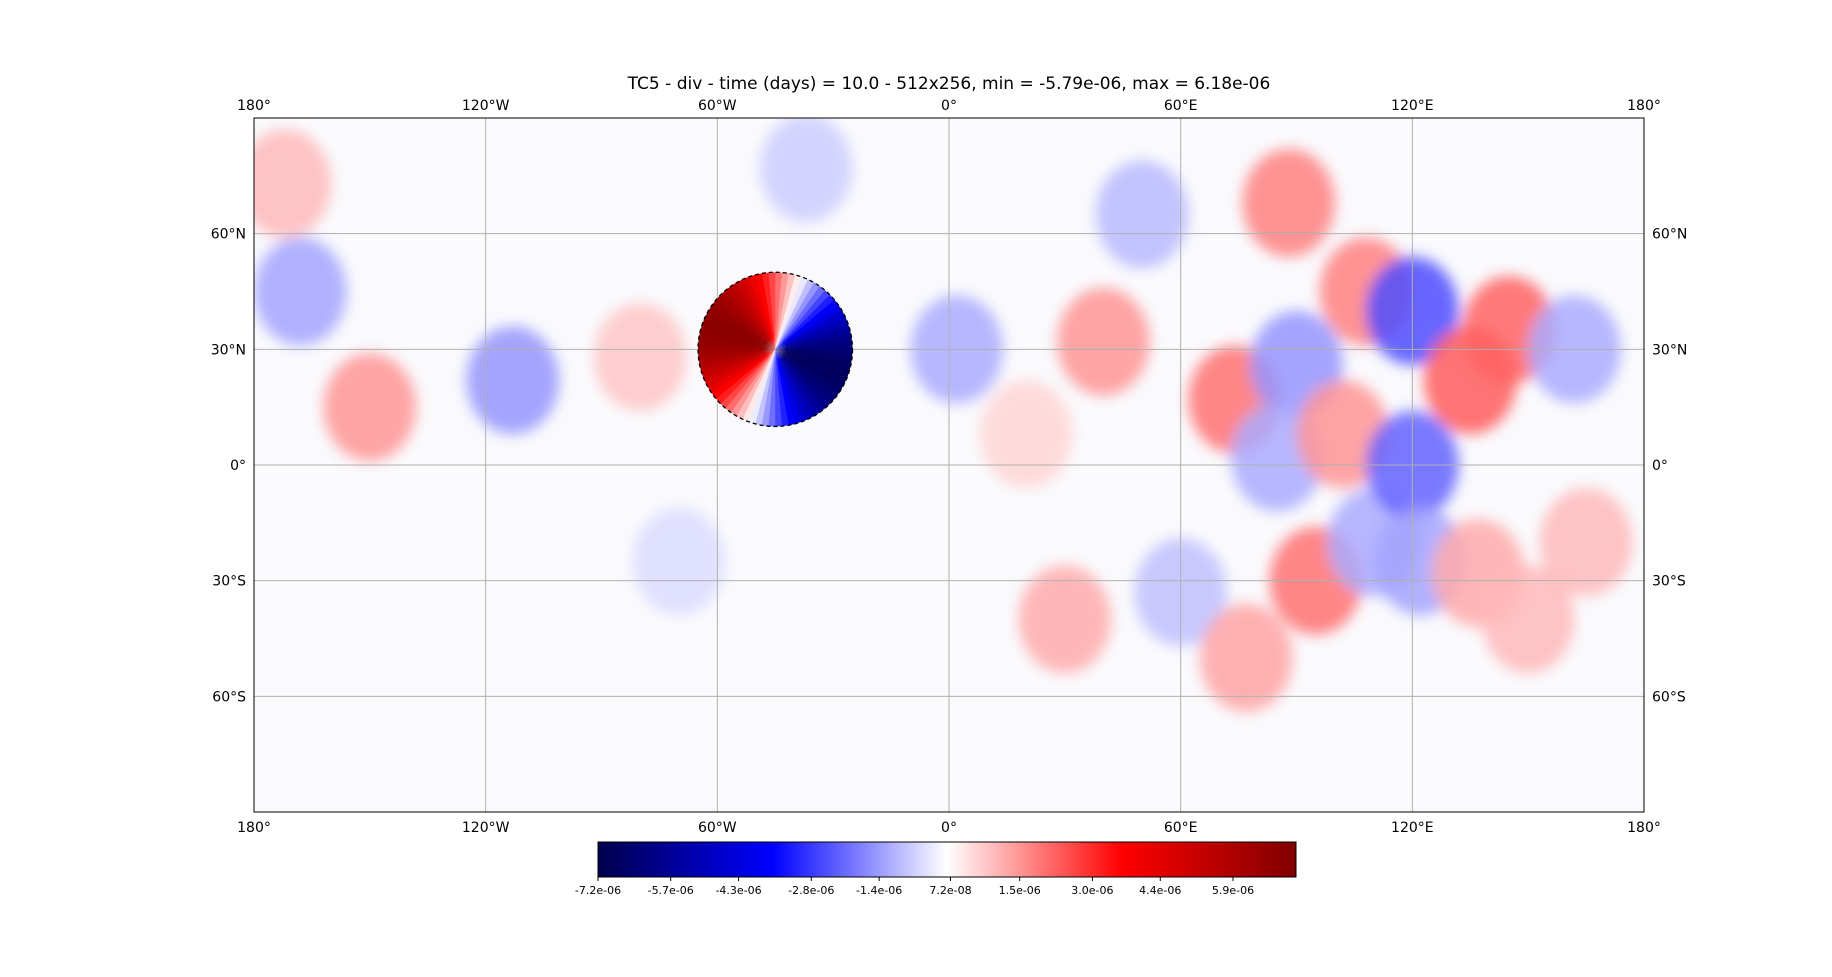 Image resolution: width=1832 pixels, height=977 pixels. Describe the element at coordinates (228, 466) in the screenshot. I see `lat-ticks-left: 60°N 30°N 0° 30°S 60°S` at that location.